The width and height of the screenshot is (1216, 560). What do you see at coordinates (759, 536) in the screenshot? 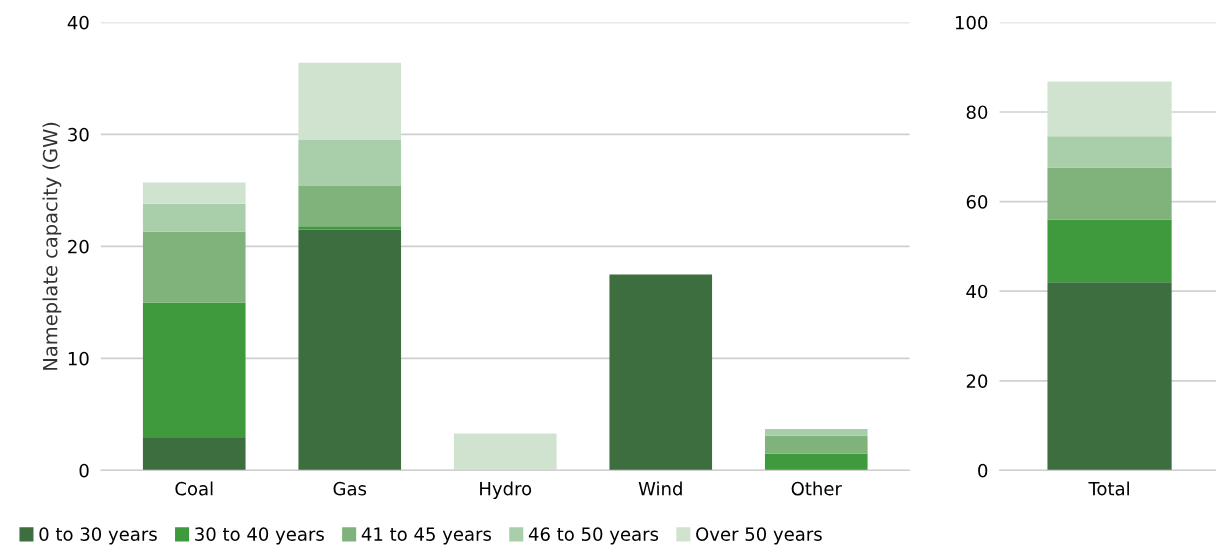
I see `legend-label: Over 50 years` at bounding box center [759, 536].